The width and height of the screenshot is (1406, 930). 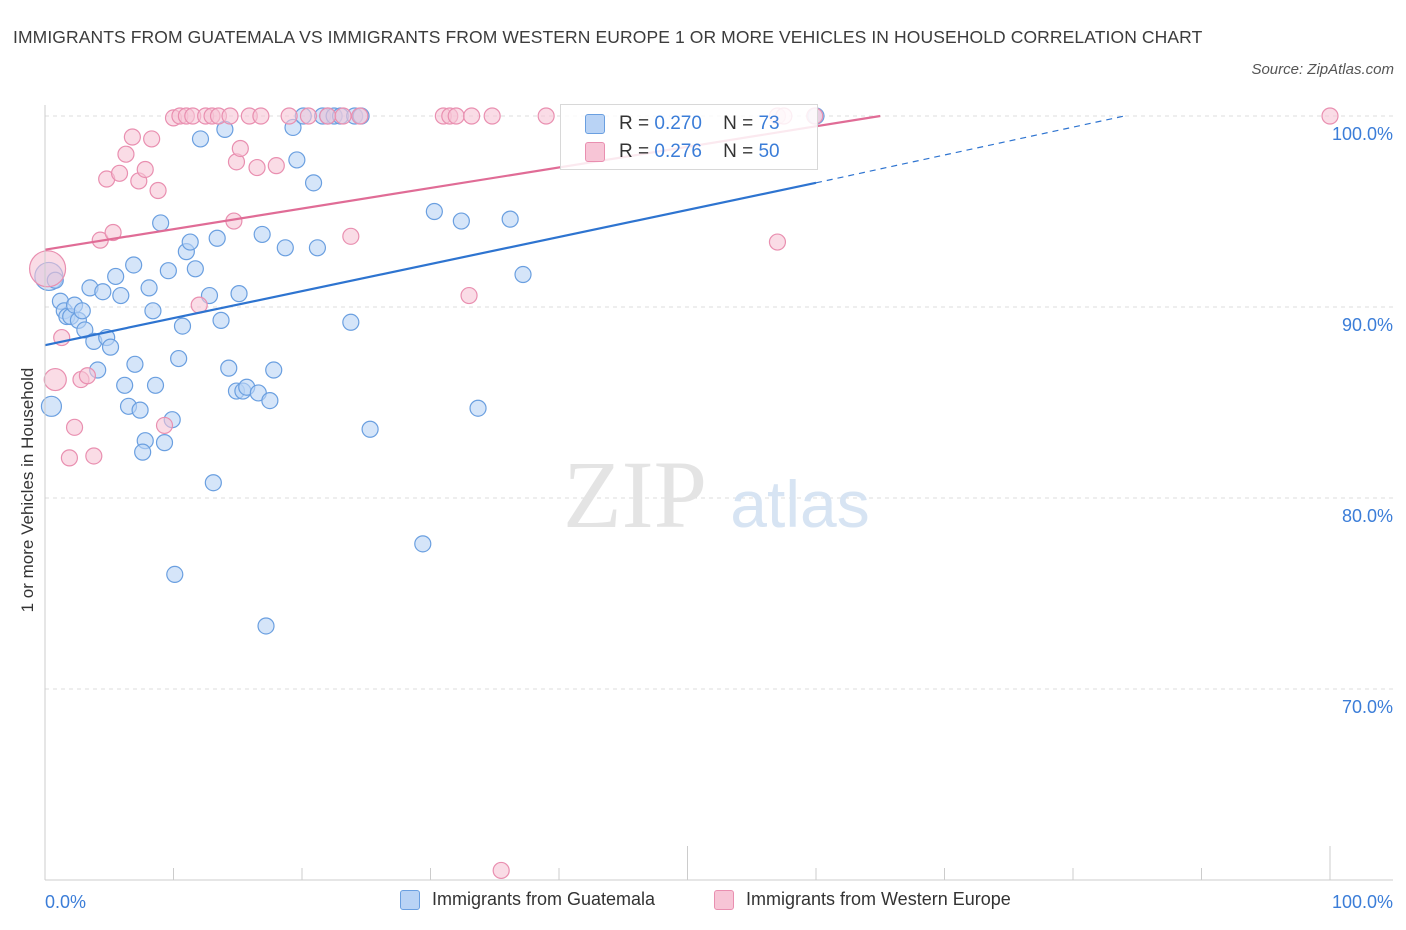 What do you see at coordinates (544, 899) in the screenshot?
I see `legend-label-guatemala: Immigrants from Guatemala` at bounding box center [544, 899].